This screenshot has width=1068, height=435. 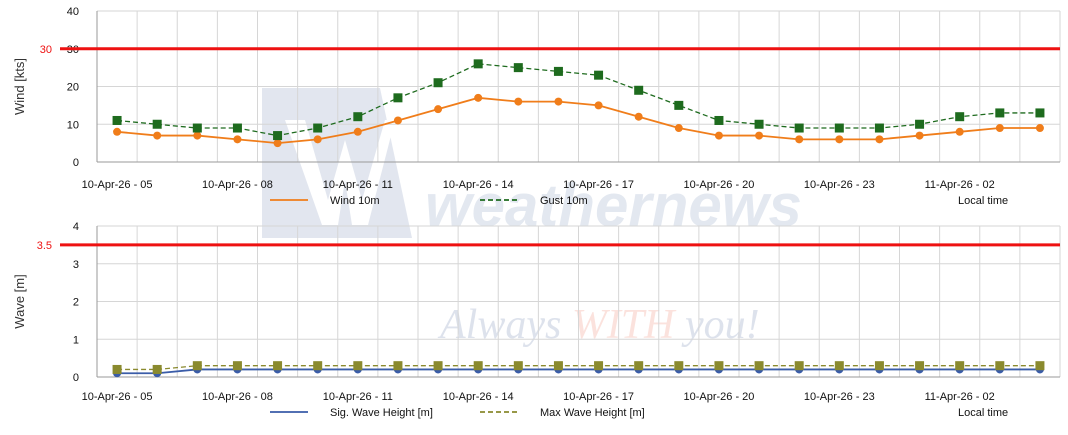 What do you see at coordinates (73, 88) in the screenshot?
I see `y-tick-label: 20` at bounding box center [73, 88].